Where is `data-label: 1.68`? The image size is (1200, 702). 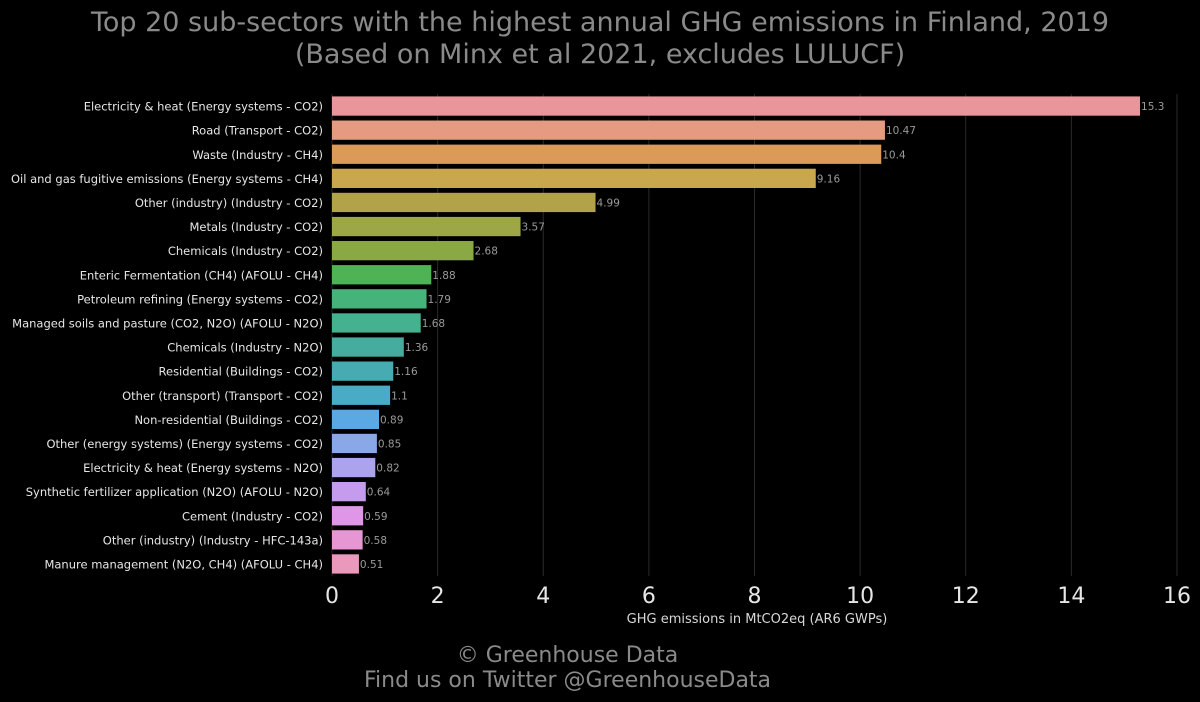 data-label: 1.68 is located at coordinates (433, 324).